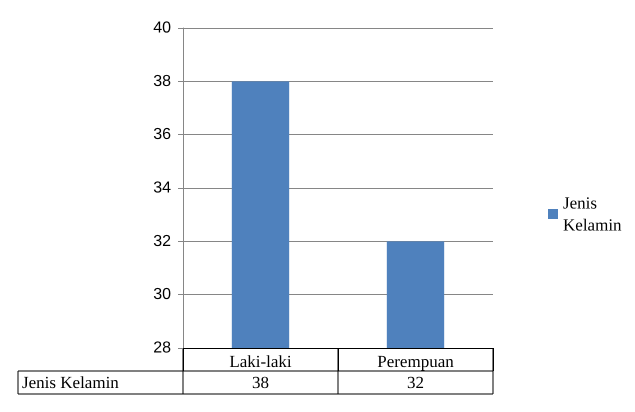 Image resolution: width=635 pixels, height=412 pixels. What do you see at coordinates (592, 214) in the screenshot?
I see `legend-label: Jenis Kelamin` at bounding box center [592, 214].